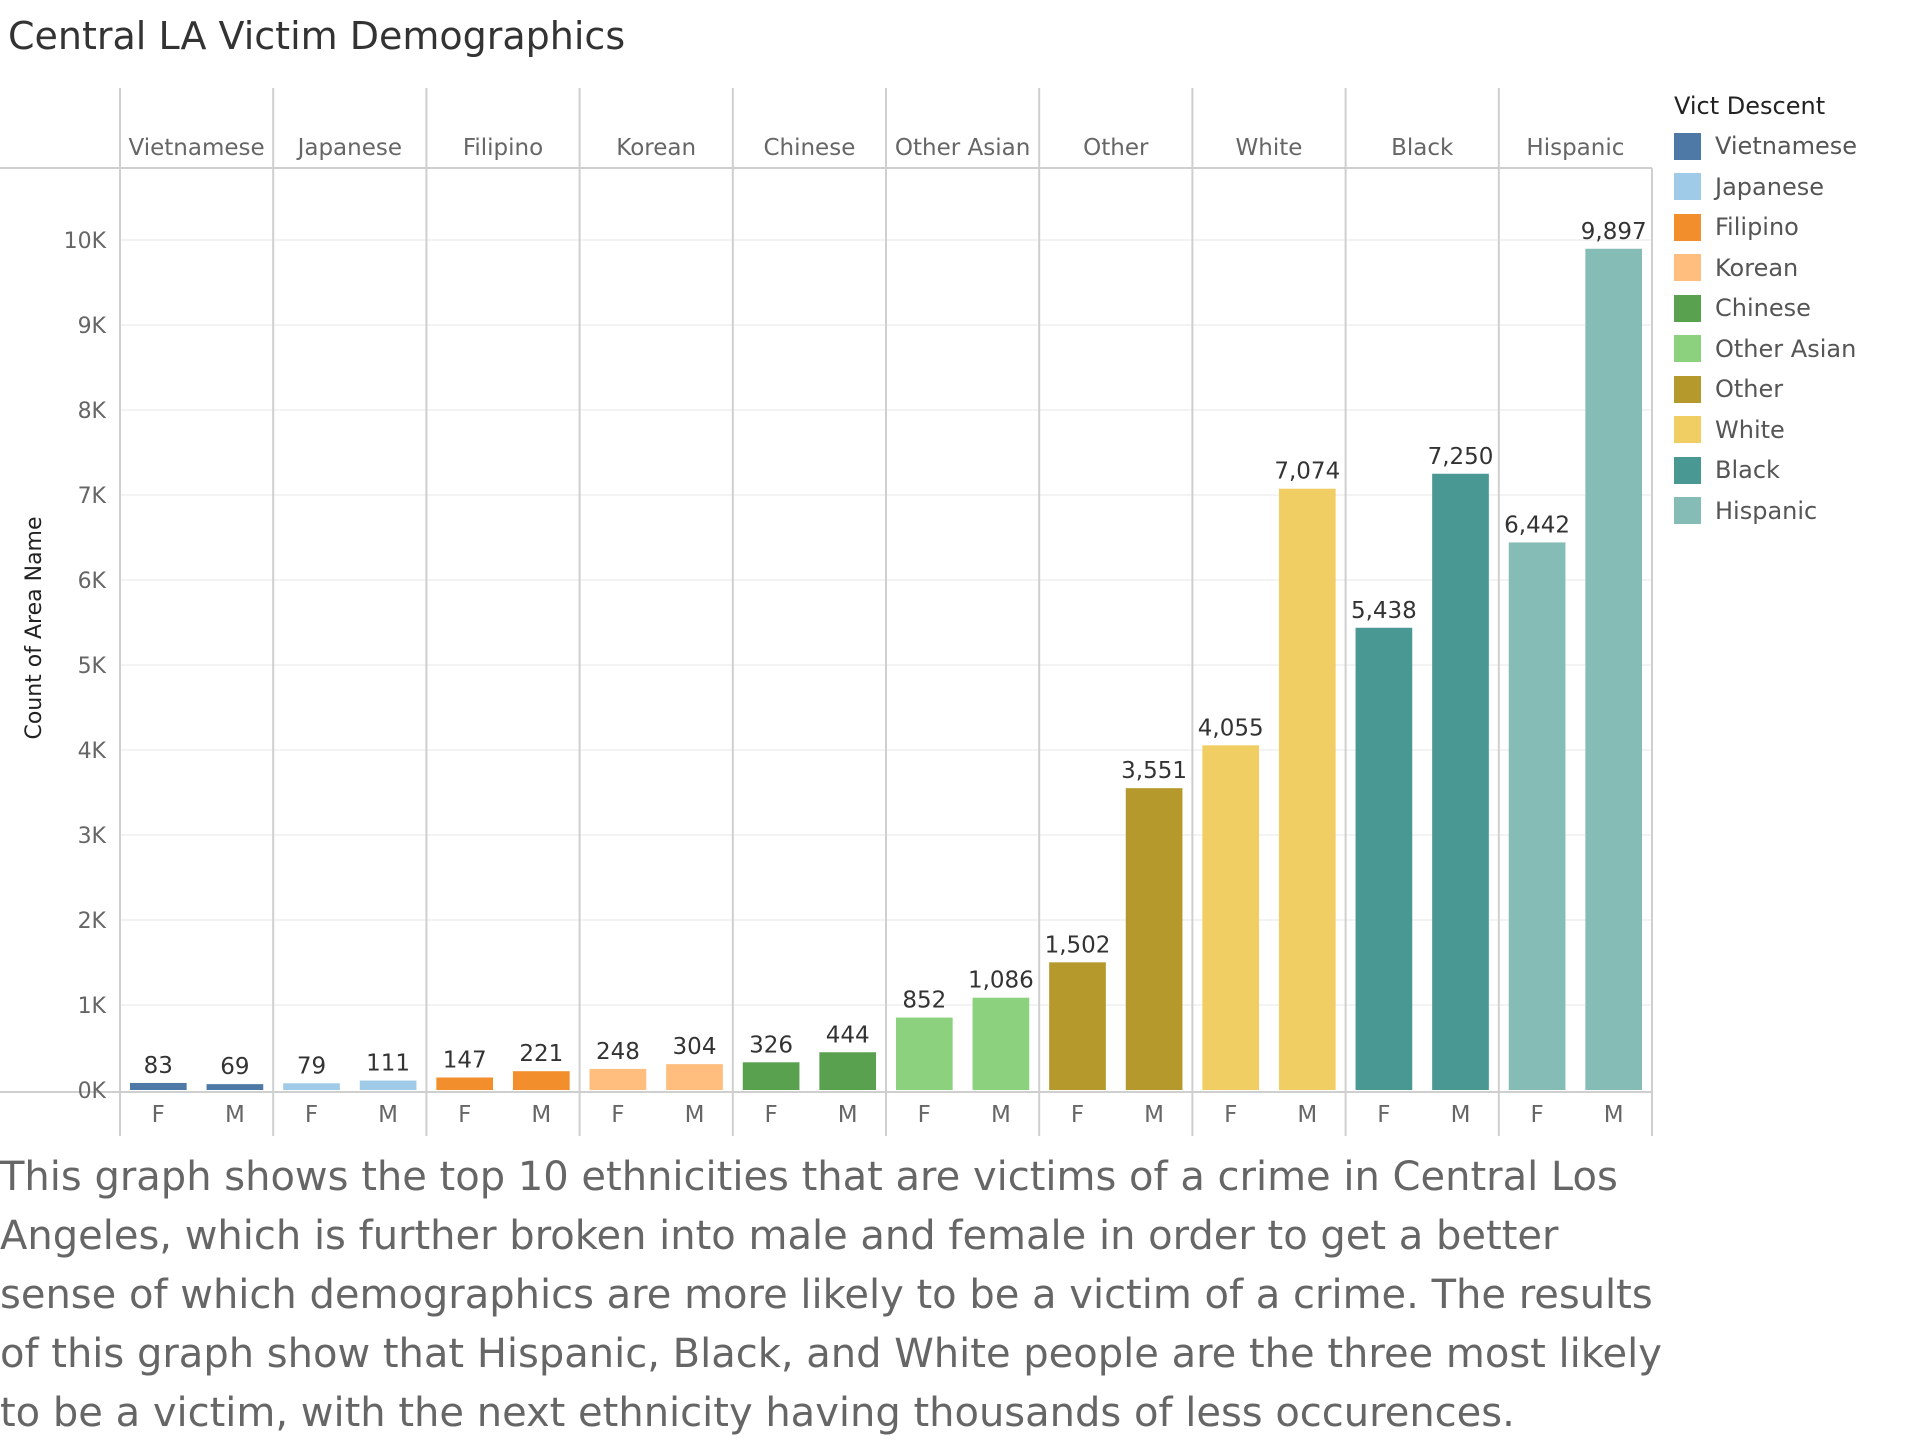 The height and width of the screenshot is (1443, 1930). I want to click on legend-label: Black, so click(1747, 470).